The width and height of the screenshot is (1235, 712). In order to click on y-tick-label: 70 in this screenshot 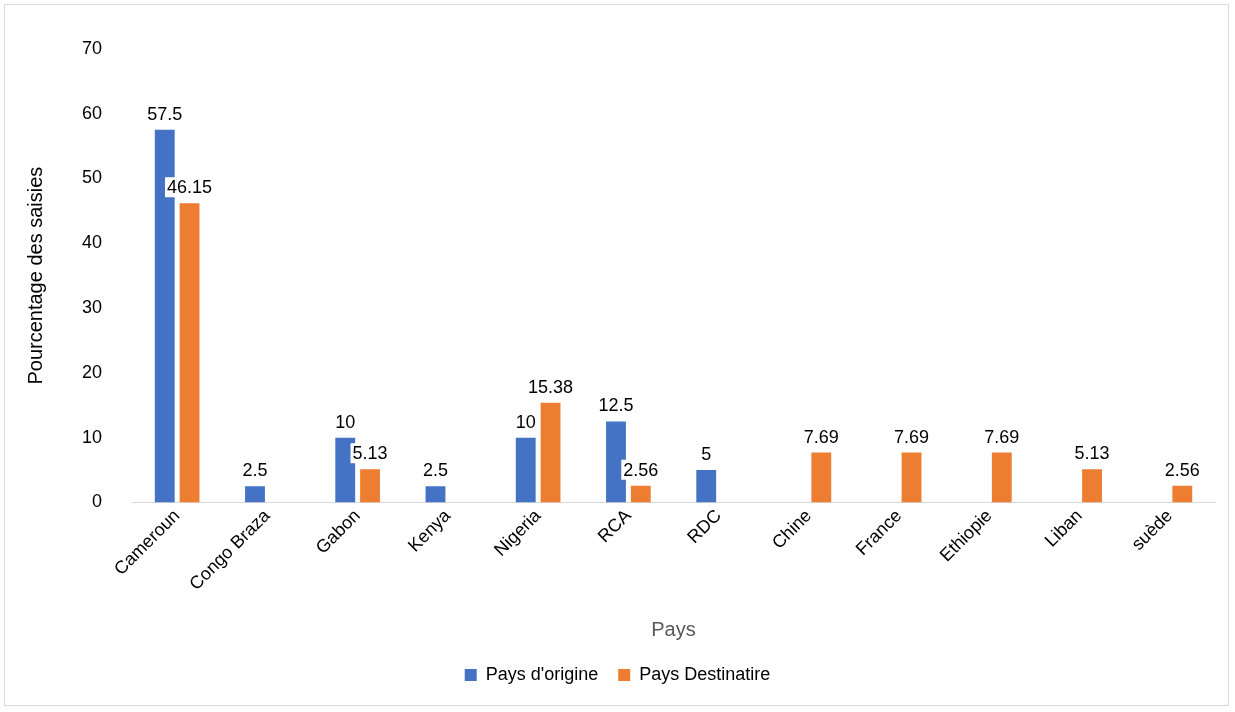, I will do `click(92, 47)`.